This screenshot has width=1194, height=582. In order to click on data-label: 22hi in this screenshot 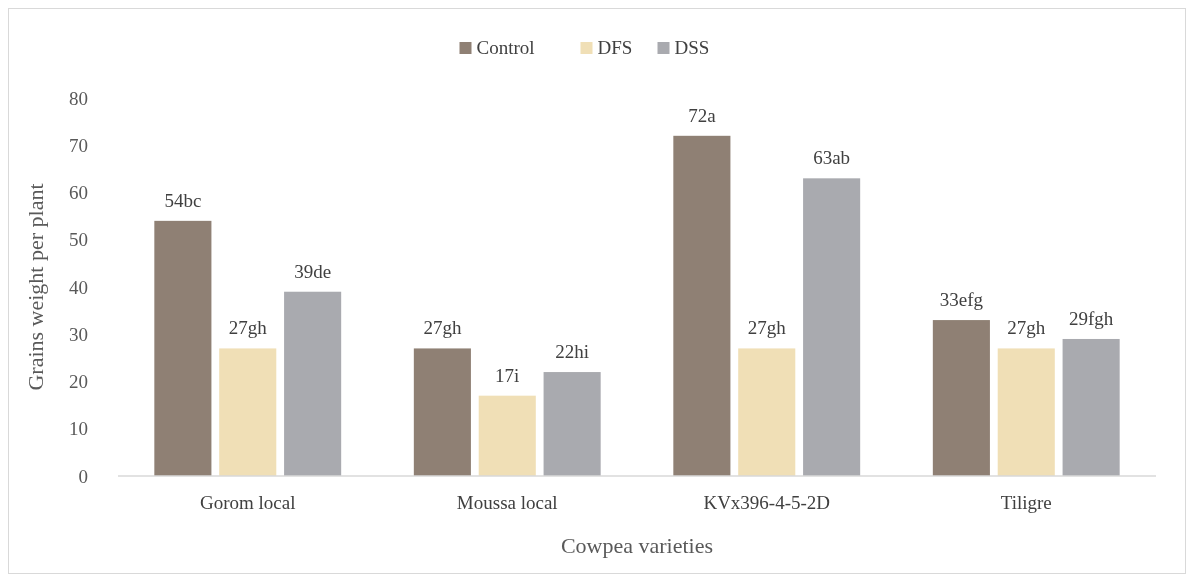, I will do `click(572, 352)`.